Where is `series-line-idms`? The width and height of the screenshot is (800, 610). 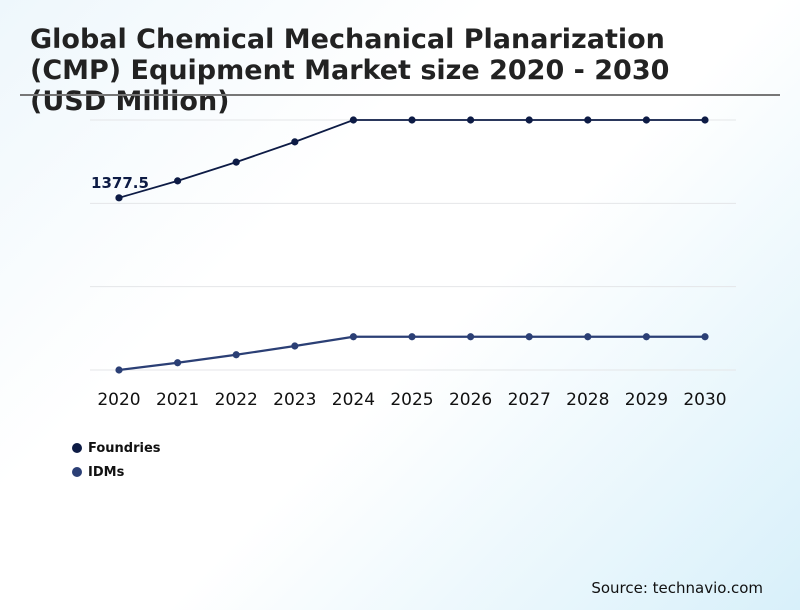
series-line-idms is located at coordinates (411, 353).